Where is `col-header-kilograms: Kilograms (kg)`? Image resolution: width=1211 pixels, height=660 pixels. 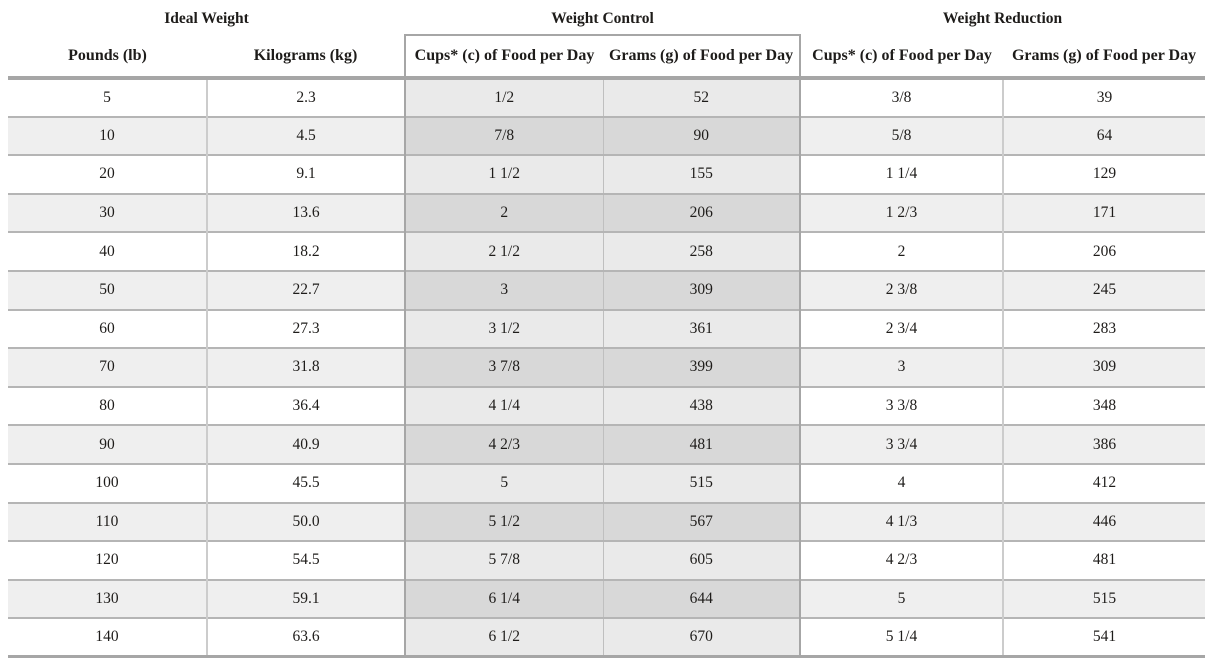
col-header-kilograms: Kilograms (kg) is located at coordinates (306, 57).